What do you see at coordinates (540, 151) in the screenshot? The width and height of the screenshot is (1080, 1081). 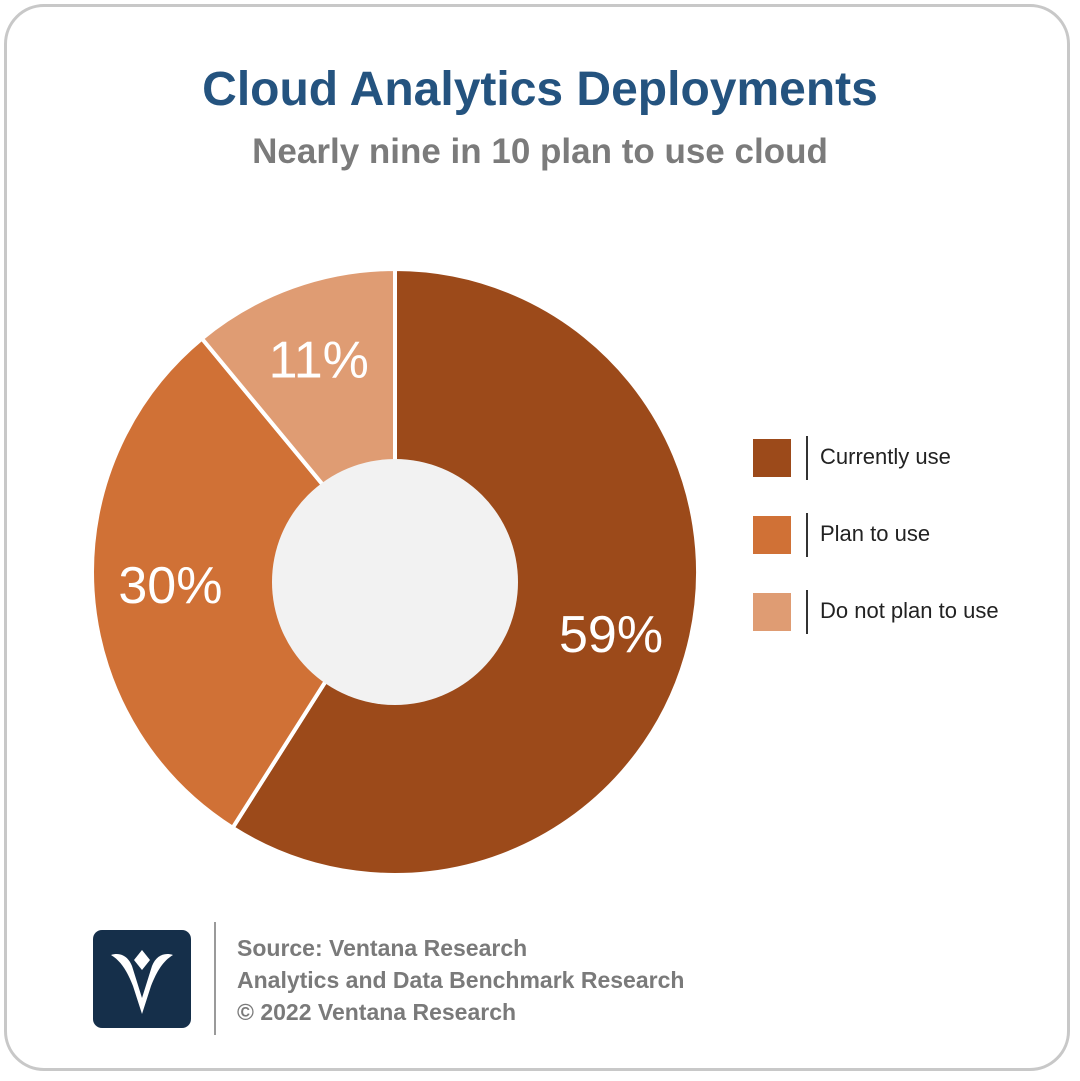 I see `chart-subtitle: Nearly nine in 10 plan to use cloud` at bounding box center [540, 151].